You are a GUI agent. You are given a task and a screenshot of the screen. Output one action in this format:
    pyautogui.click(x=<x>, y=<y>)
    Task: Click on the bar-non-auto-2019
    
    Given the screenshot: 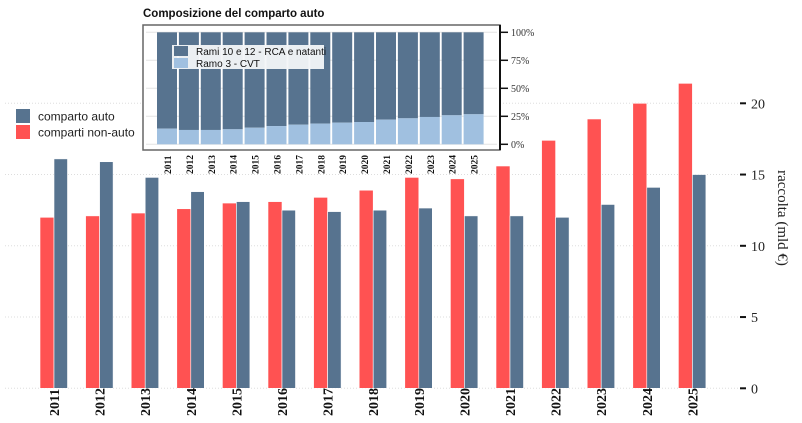 What is the action you would take?
    pyautogui.click(x=412, y=283)
    